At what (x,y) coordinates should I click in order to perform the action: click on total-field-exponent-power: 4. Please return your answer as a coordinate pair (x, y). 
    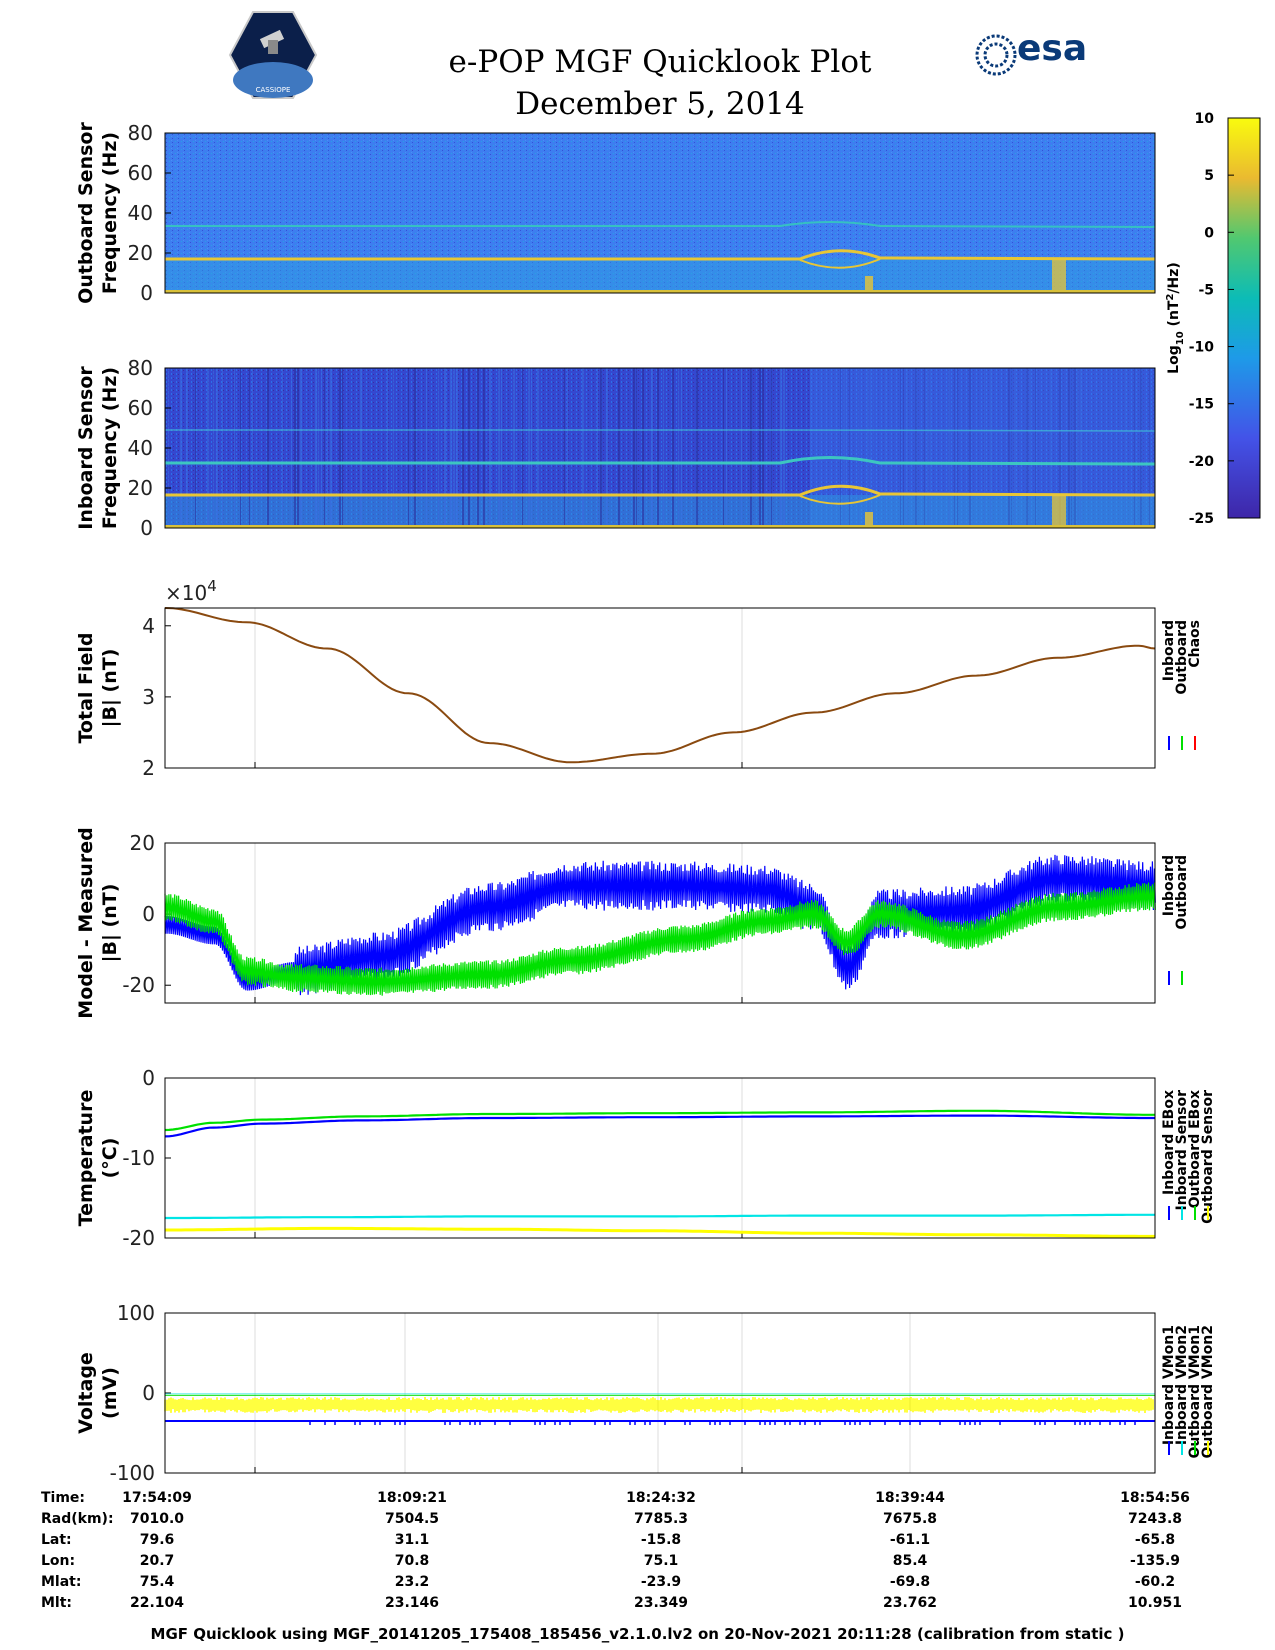
    Looking at the image, I should click on (212, 586).